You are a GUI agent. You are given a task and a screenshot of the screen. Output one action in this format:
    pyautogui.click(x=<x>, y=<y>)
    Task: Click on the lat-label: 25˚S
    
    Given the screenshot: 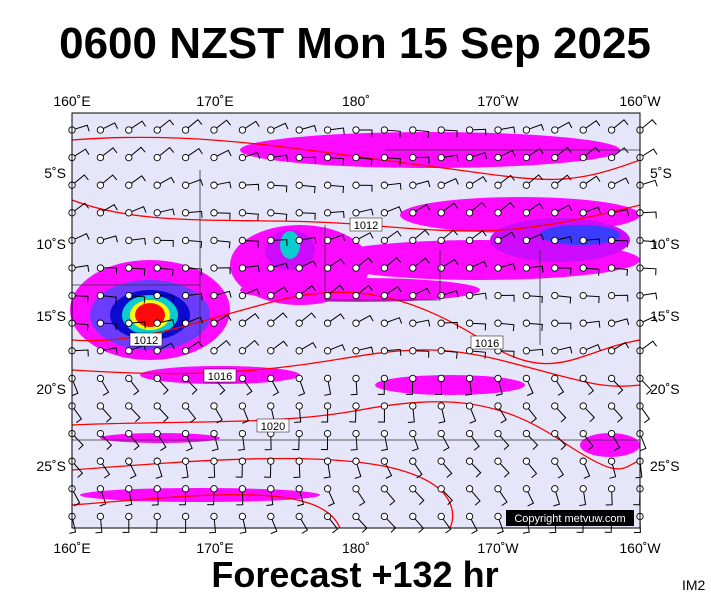 What is the action you would take?
    pyautogui.click(x=51, y=466)
    